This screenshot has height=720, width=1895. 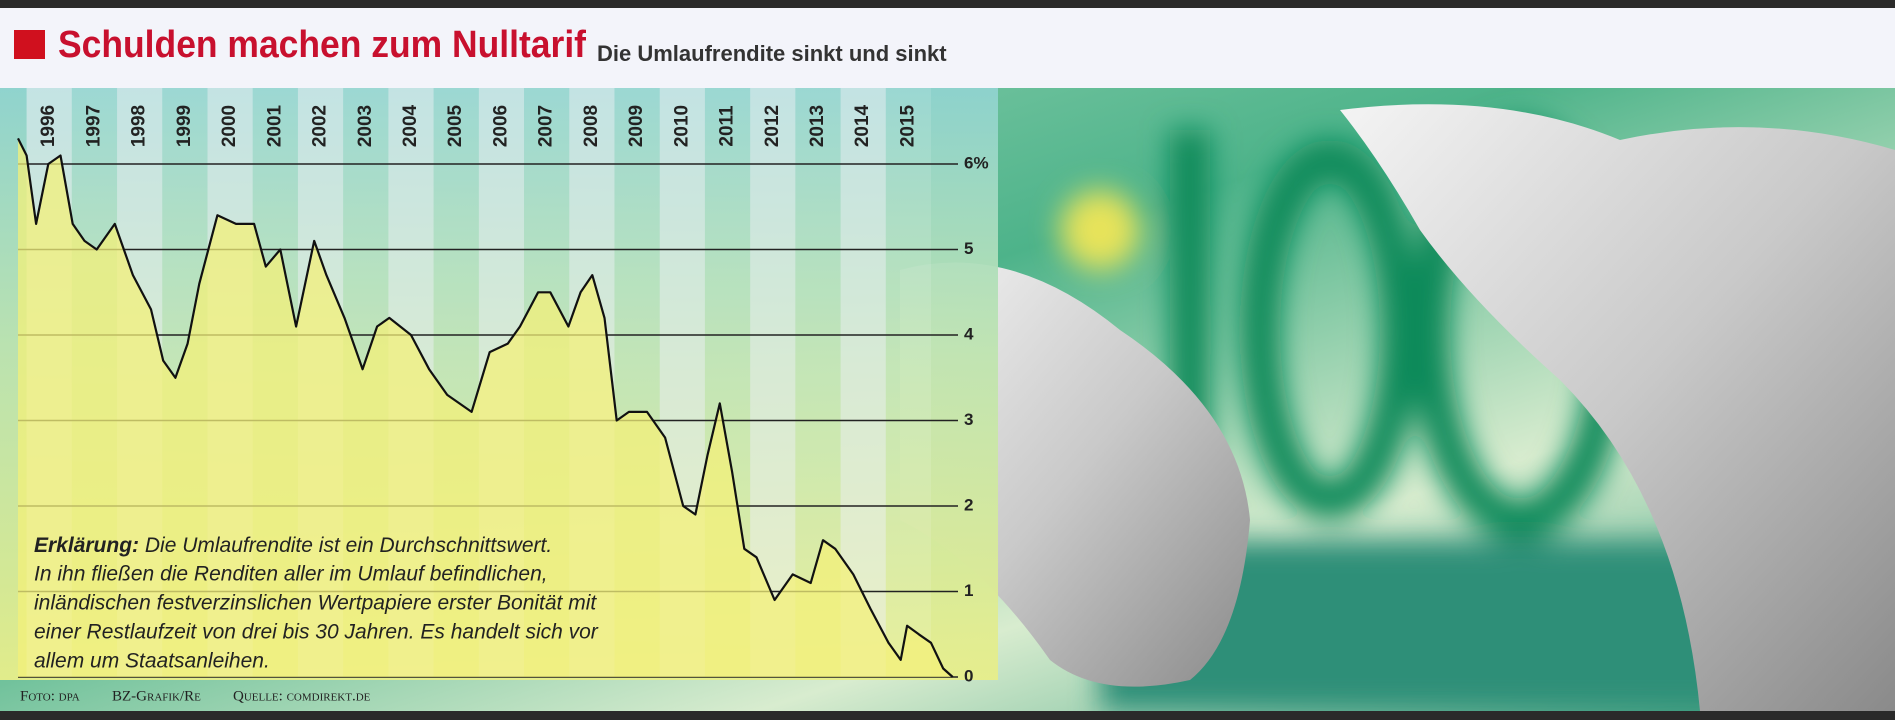 I want to click on annotation-line: allem um Staatsanleihen., so click(x=152, y=661).